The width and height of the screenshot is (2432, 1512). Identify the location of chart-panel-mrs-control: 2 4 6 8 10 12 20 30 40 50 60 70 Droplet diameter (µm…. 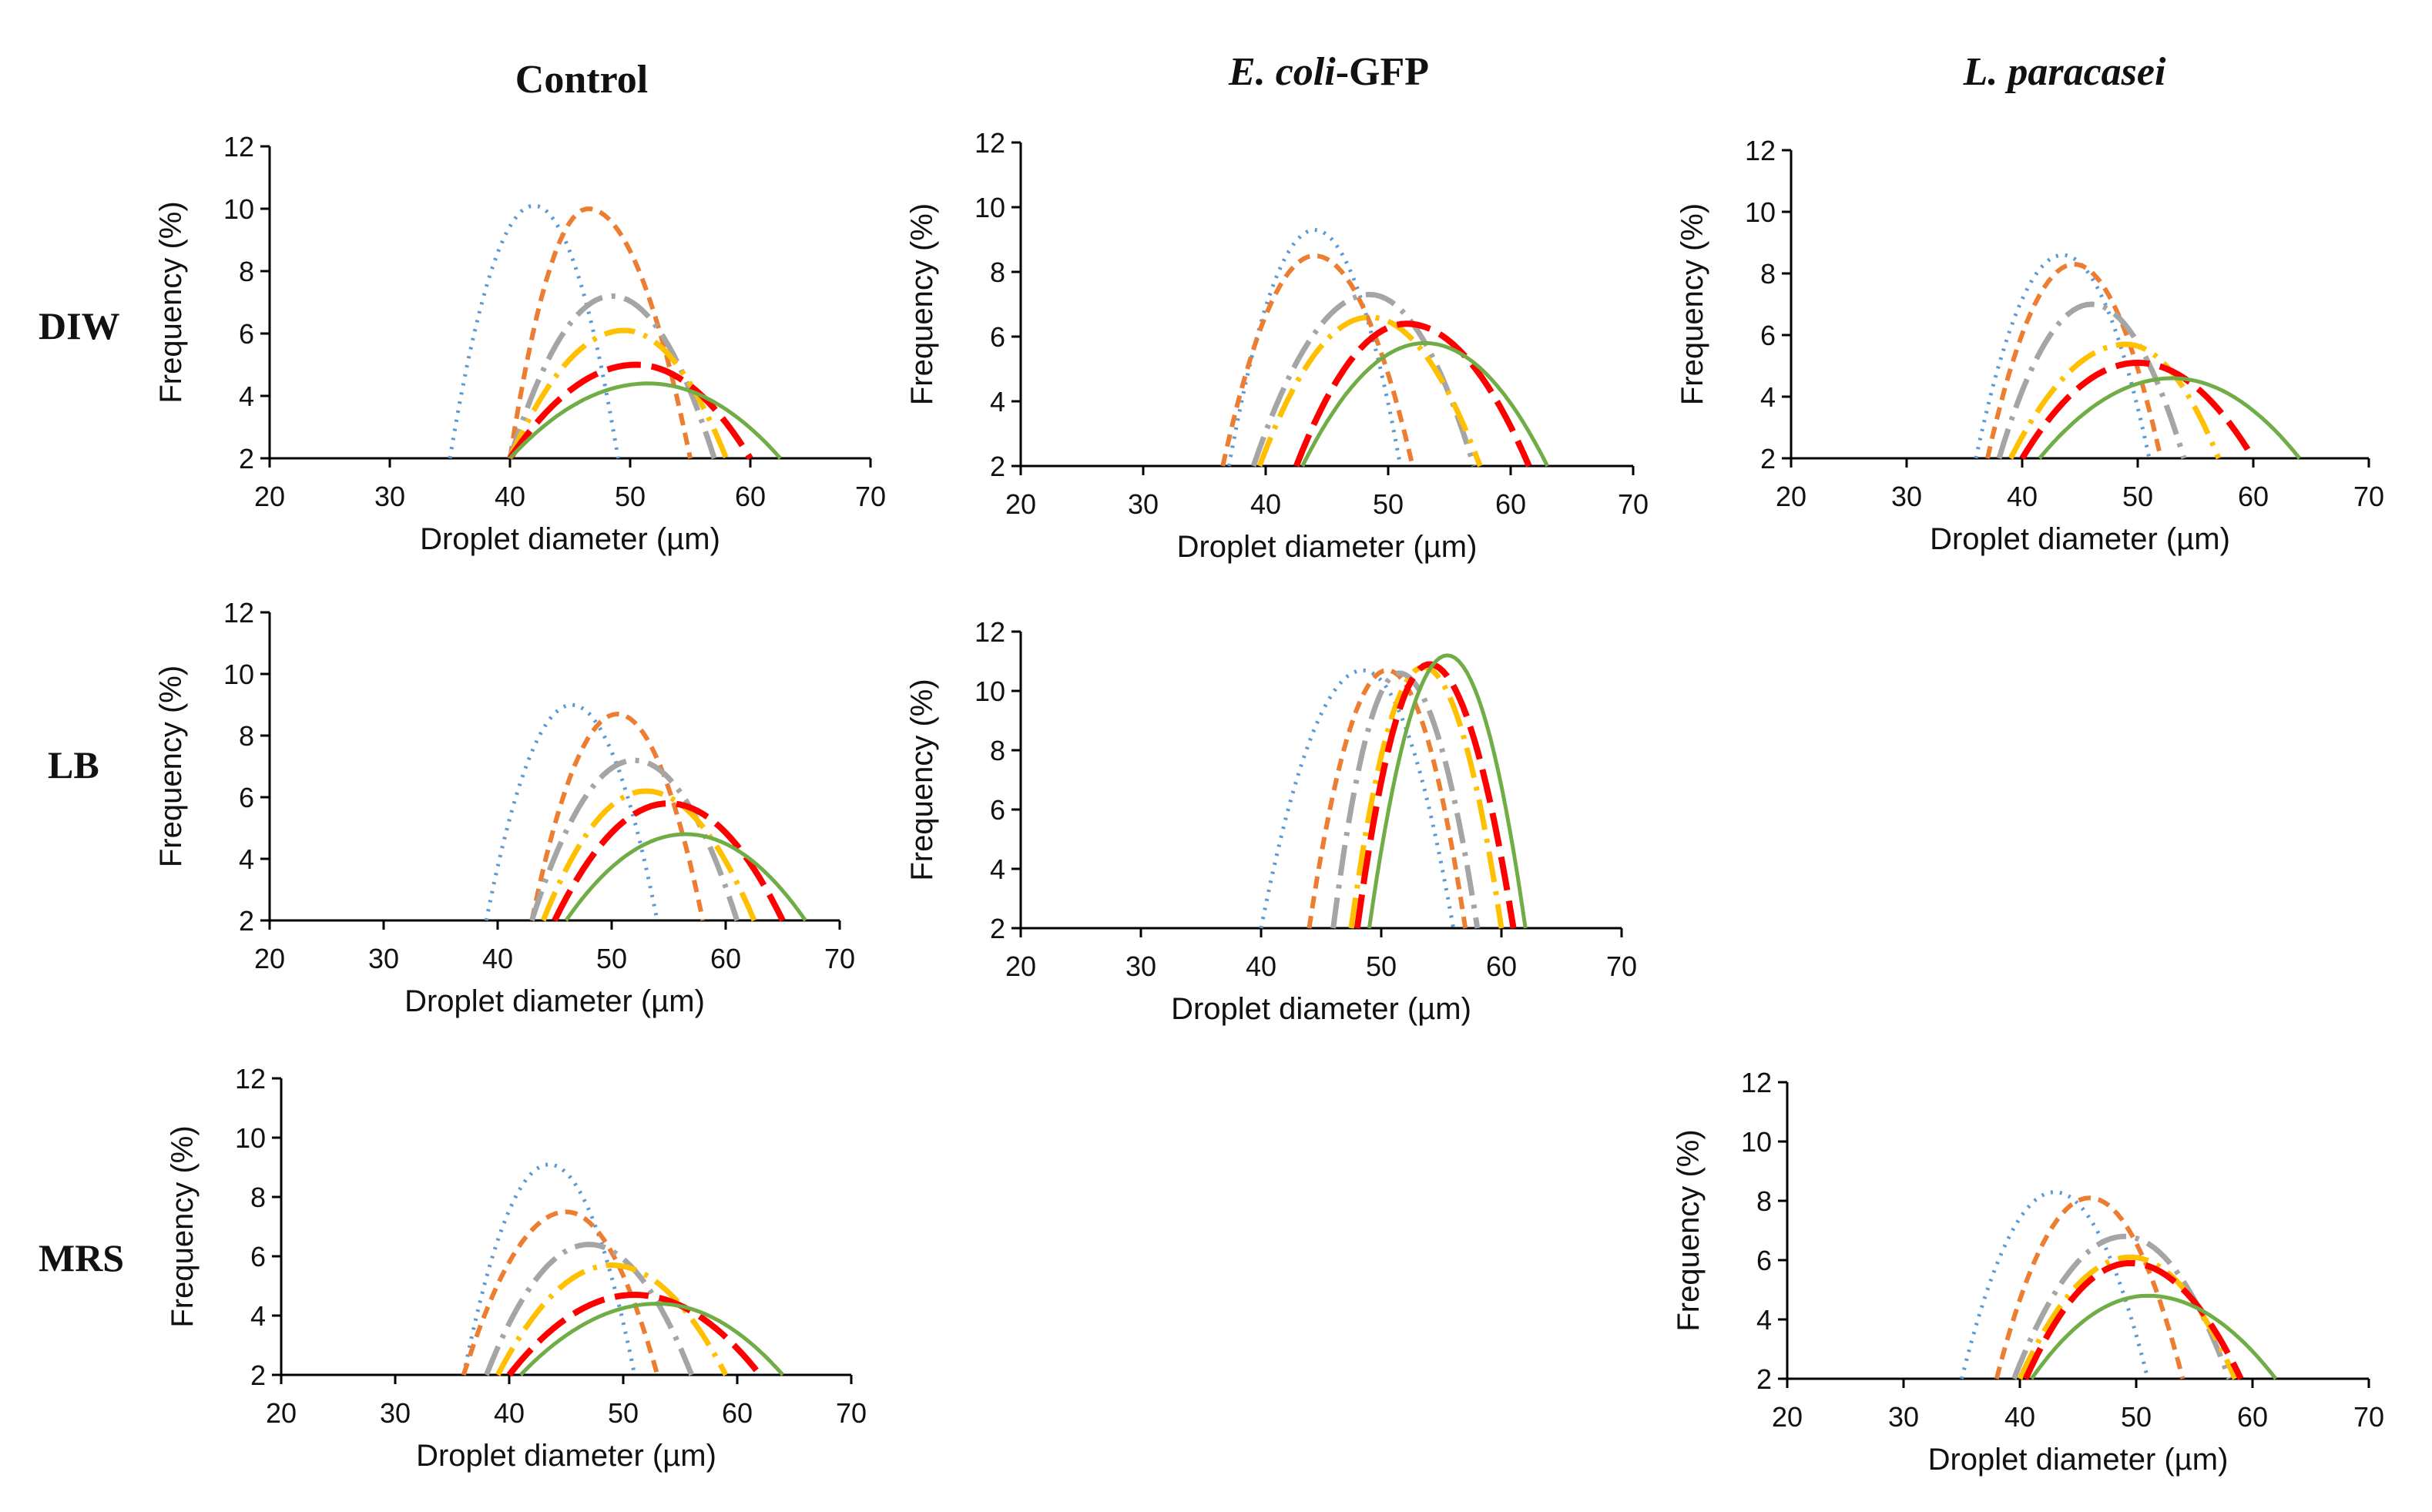
(516, 1268).